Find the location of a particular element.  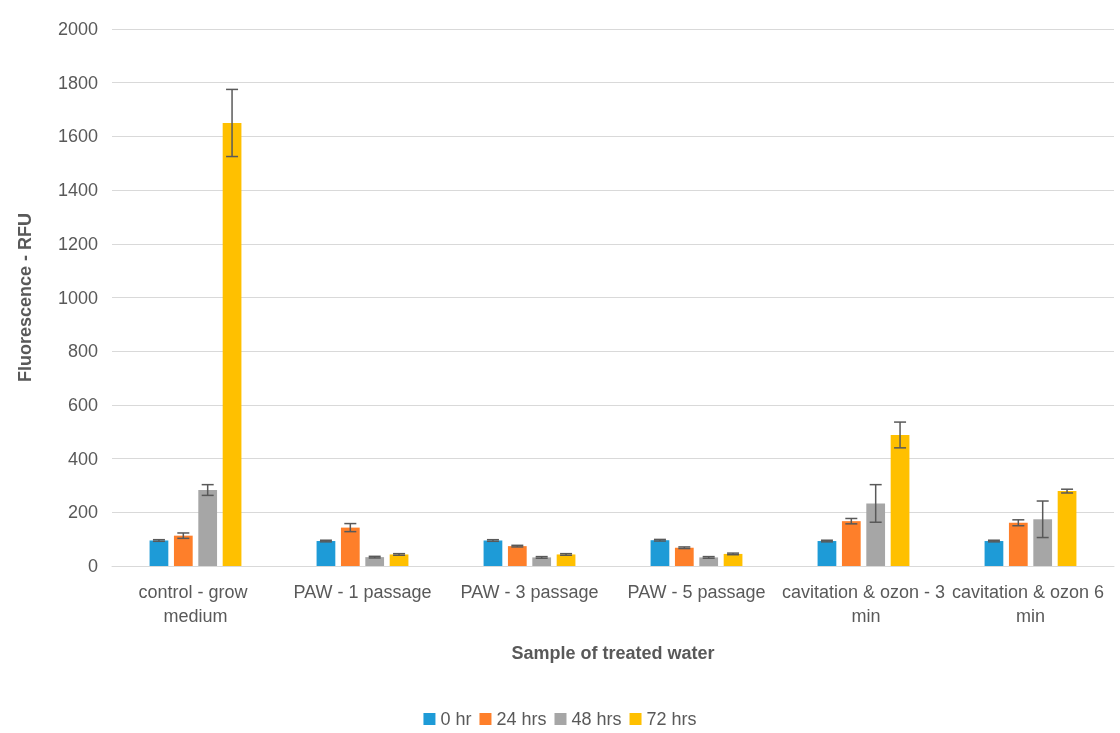

y-tick-label: 0 is located at coordinates (92, 566).